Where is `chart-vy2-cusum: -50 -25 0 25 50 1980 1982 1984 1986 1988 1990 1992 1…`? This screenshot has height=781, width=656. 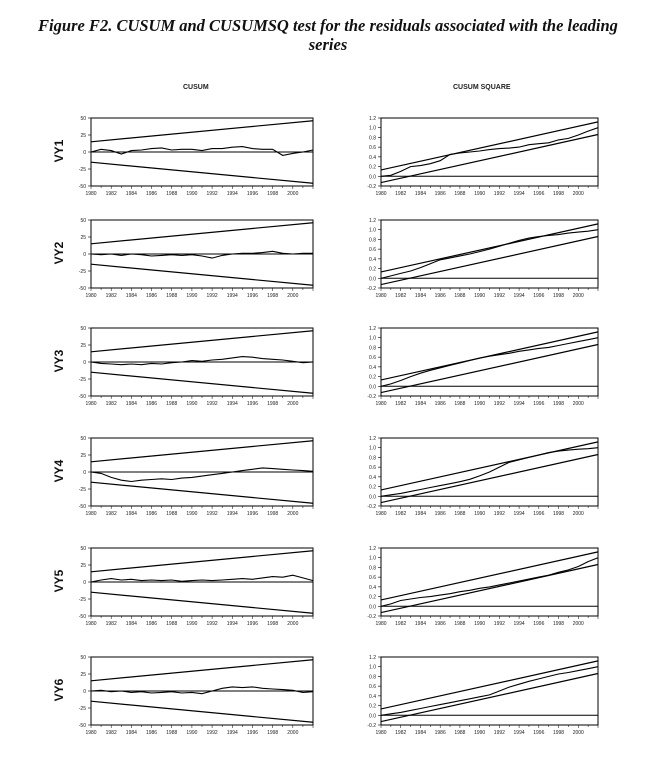
chart-vy2-cusum: -50 -25 0 25 50 1980 1982 1984 1986 1988 1990 1992 1… is located at coordinates (196, 258).